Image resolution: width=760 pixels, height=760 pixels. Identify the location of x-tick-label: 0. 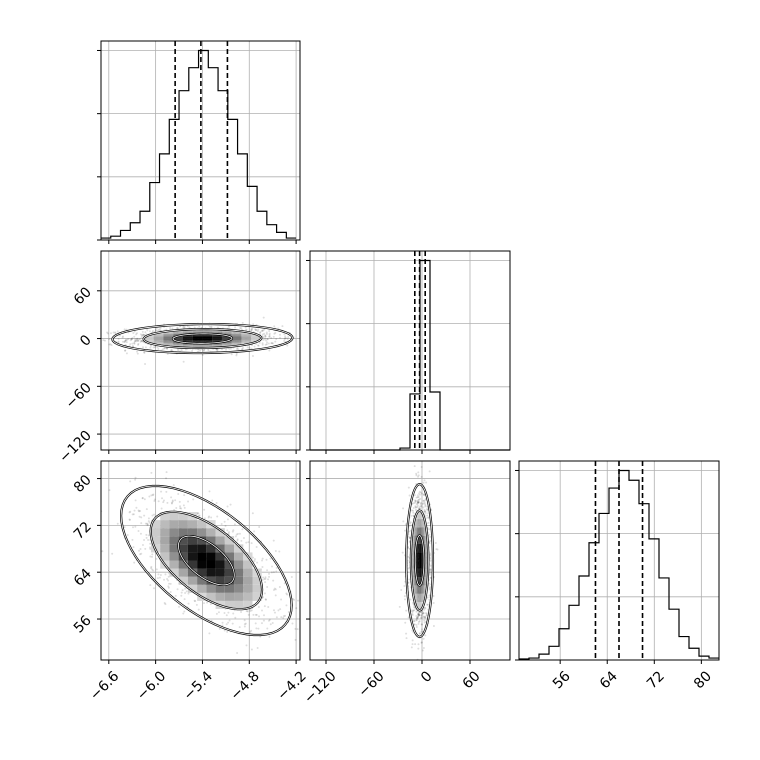
(427, 677).